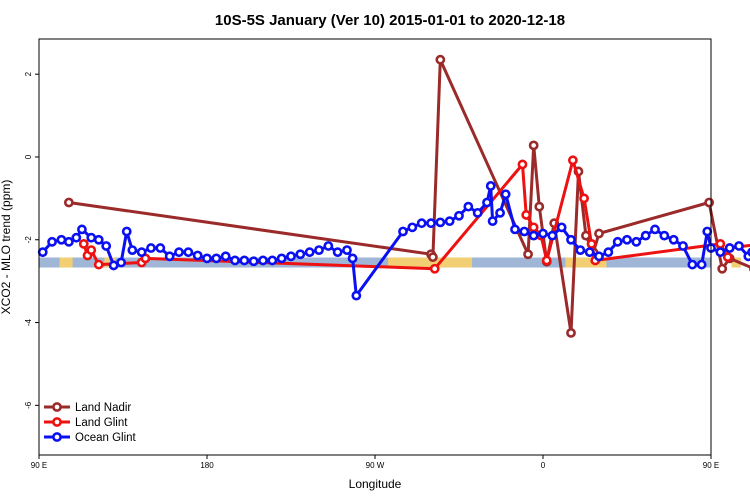  Describe the element at coordinates (101, 423) in the screenshot. I see `legend-label: Land Glint` at that location.